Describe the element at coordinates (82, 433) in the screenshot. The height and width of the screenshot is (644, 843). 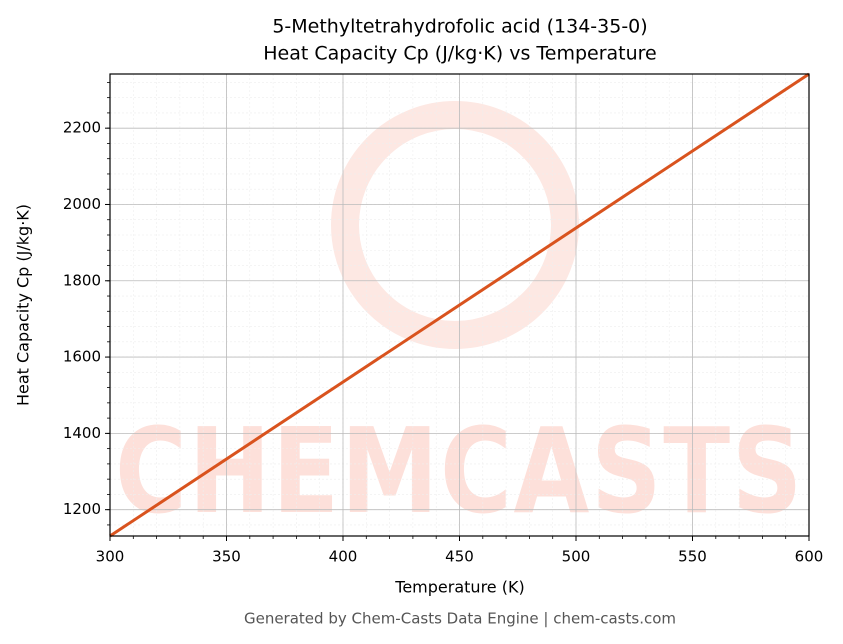
I see `y-tick-label: 1400` at that location.